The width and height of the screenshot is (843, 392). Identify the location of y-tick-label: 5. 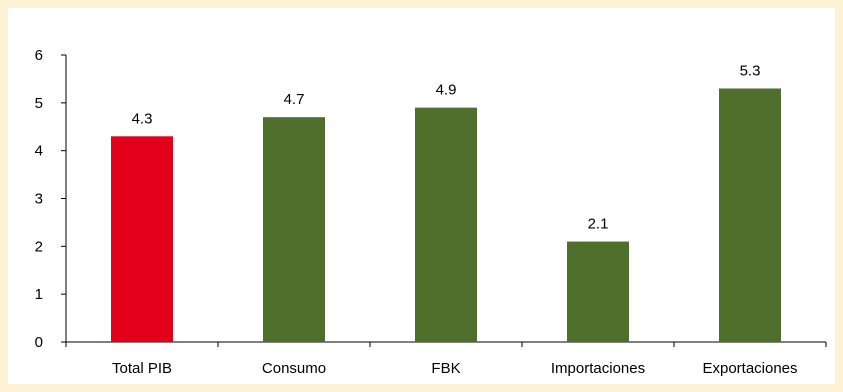
(39, 103).